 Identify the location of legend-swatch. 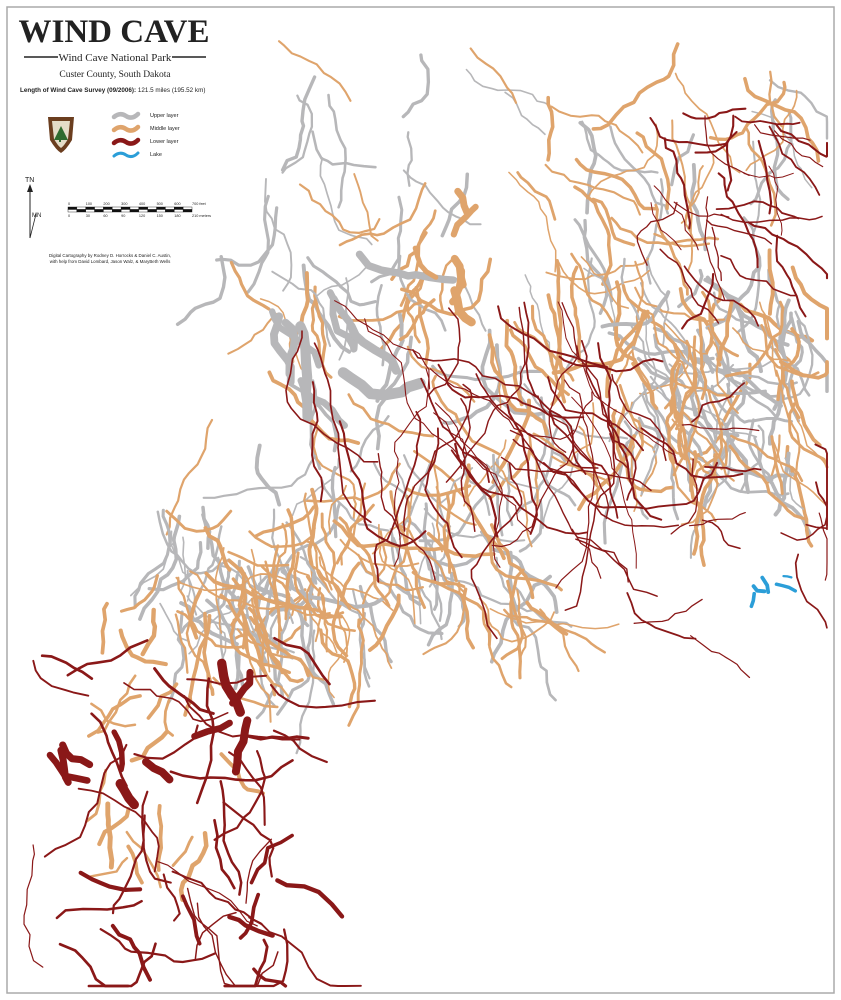
(126, 155).